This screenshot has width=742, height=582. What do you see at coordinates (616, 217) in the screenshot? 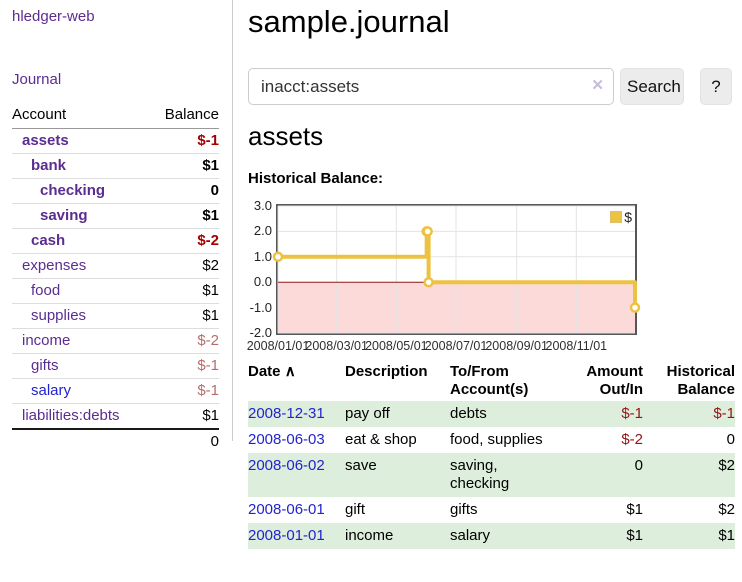
I see `legend-swatch-icon` at bounding box center [616, 217].